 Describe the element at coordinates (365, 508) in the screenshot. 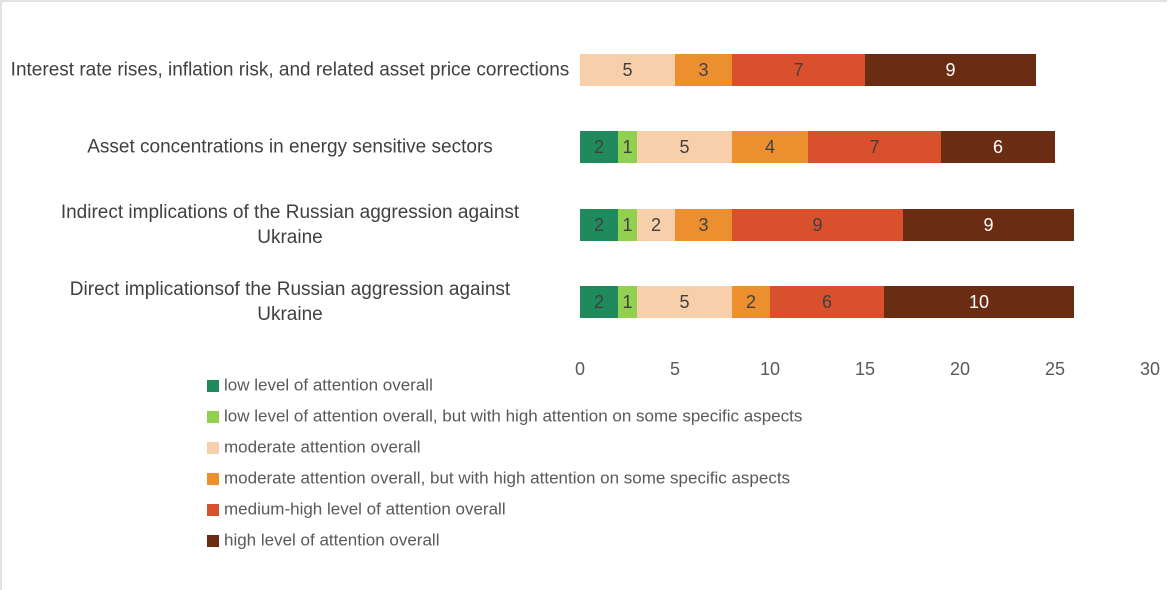

I see `legend-label: medium-high level of attention overall` at that location.